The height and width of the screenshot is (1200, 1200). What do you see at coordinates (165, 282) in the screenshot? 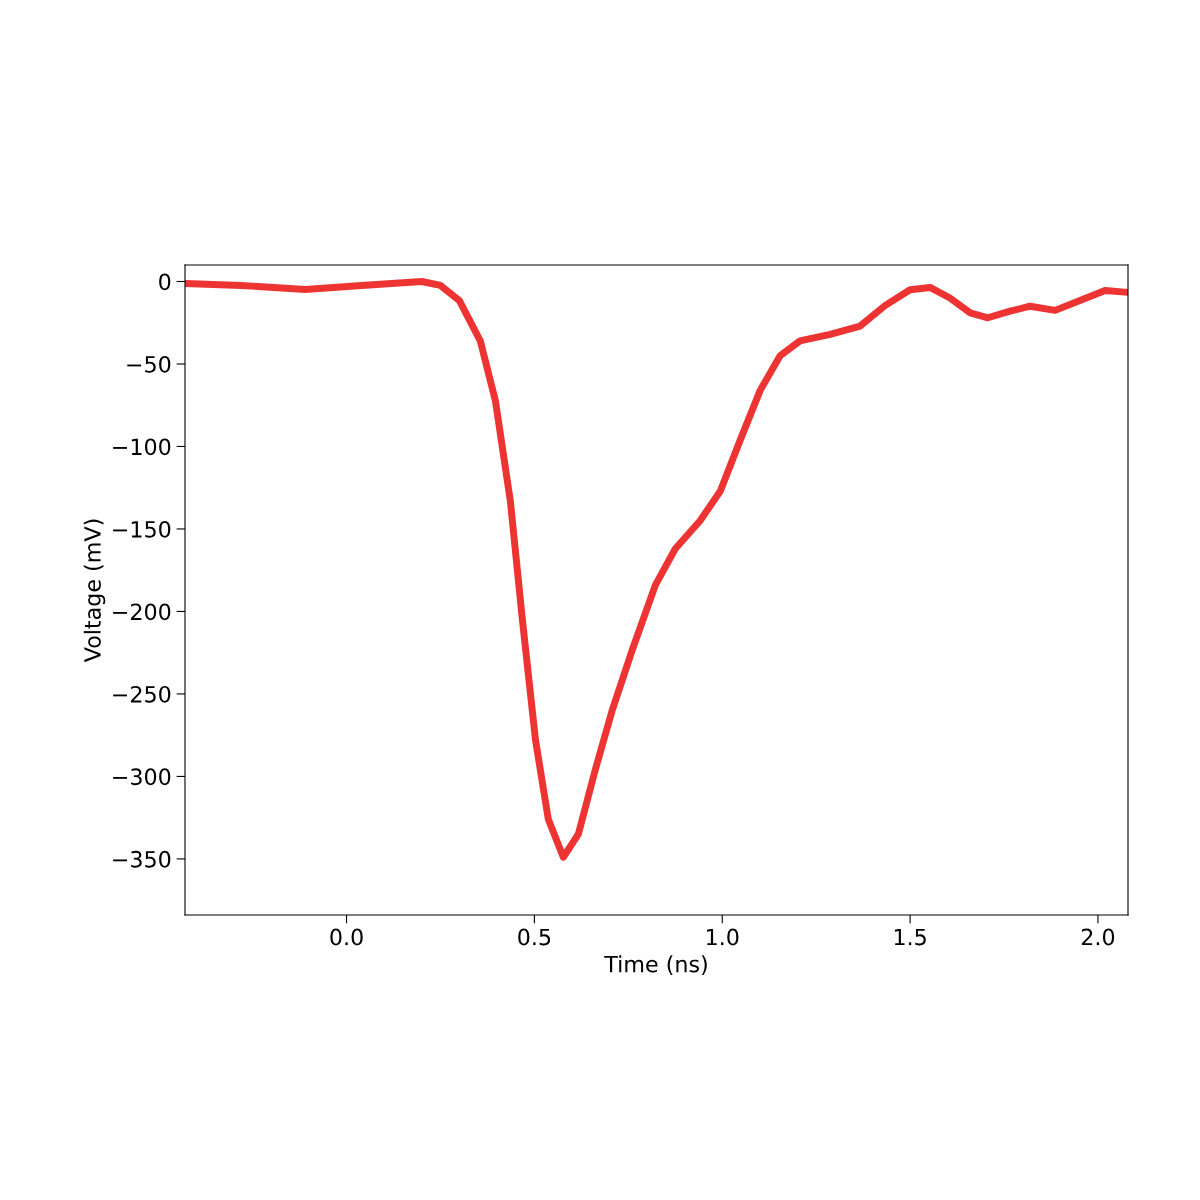
I see `y-tick-label: 0` at bounding box center [165, 282].